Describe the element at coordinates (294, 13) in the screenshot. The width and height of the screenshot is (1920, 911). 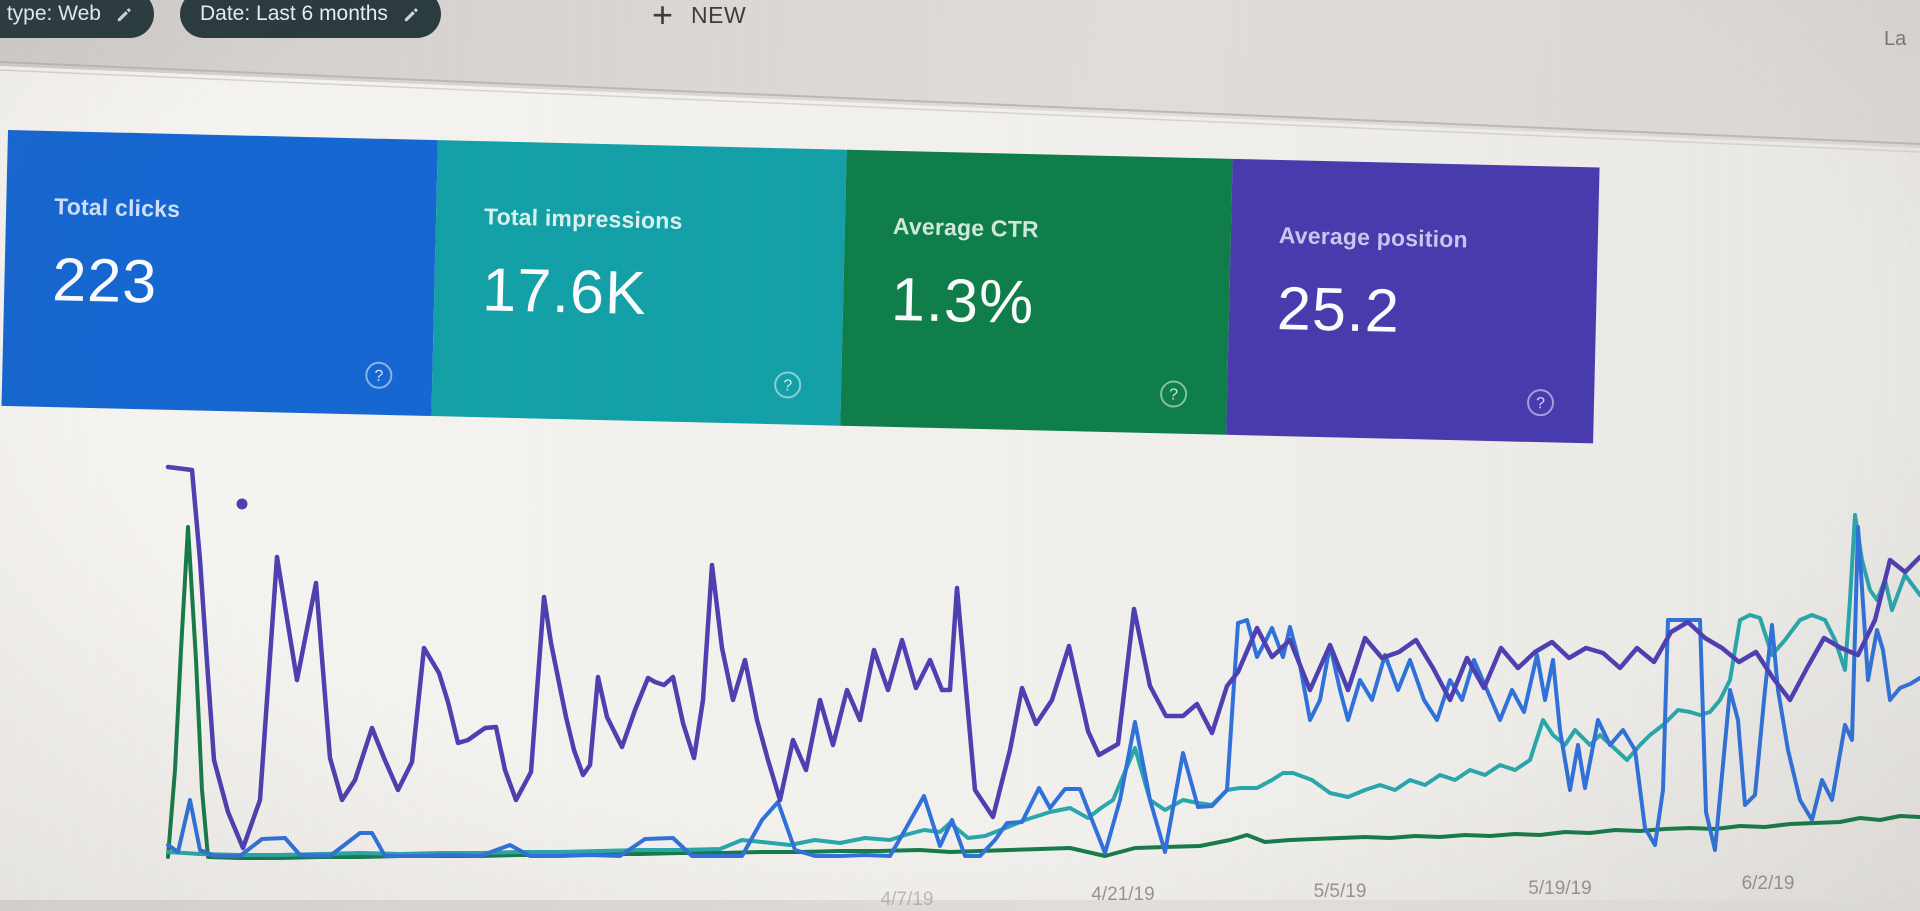
I see `filter-chip-date-label: Date: Last 6 months` at that location.